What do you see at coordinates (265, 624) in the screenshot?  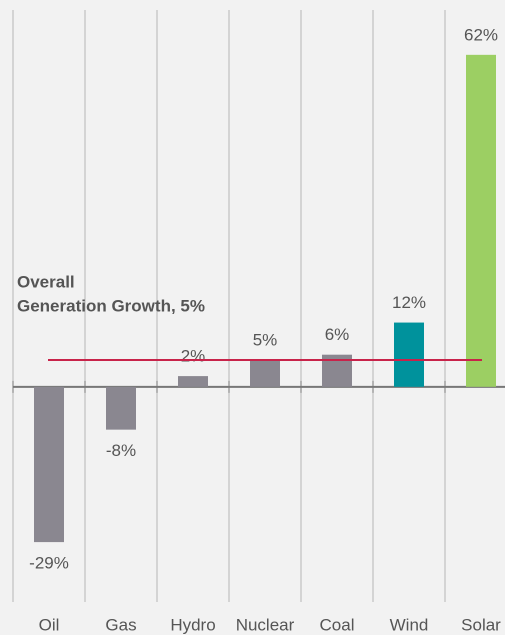 I see `x-tick-label: Nuclear` at bounding box center [265, 624].